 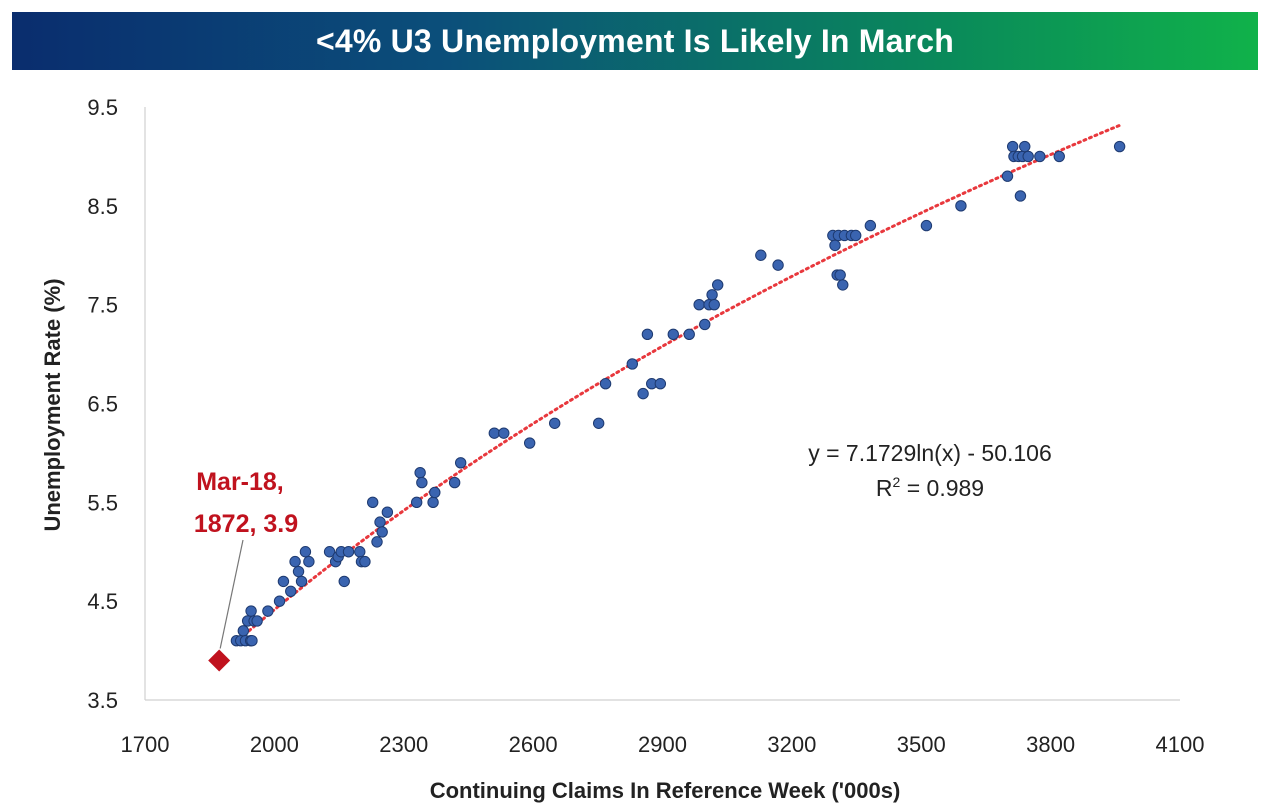 I want to click on x-tick-label: 2600, so click(x=533, y=744).